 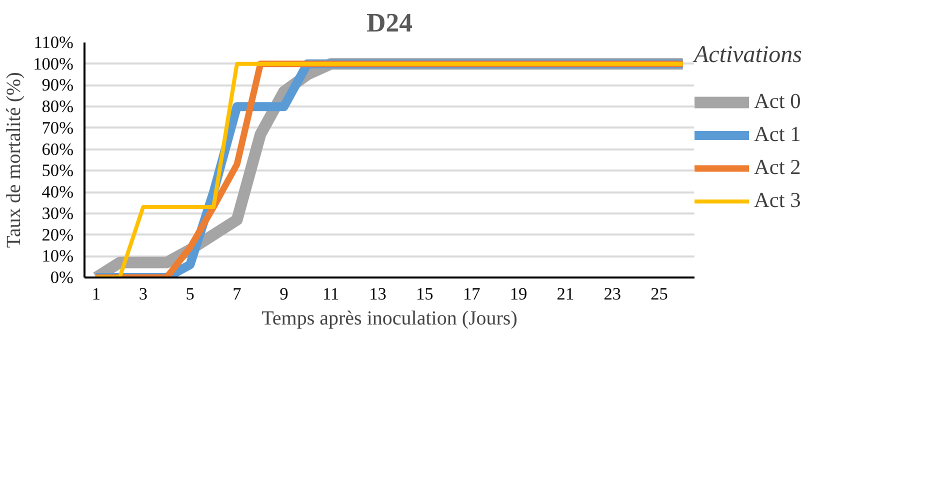 I want to click on y-tick-label: 80%, so click(x=58, y=106).